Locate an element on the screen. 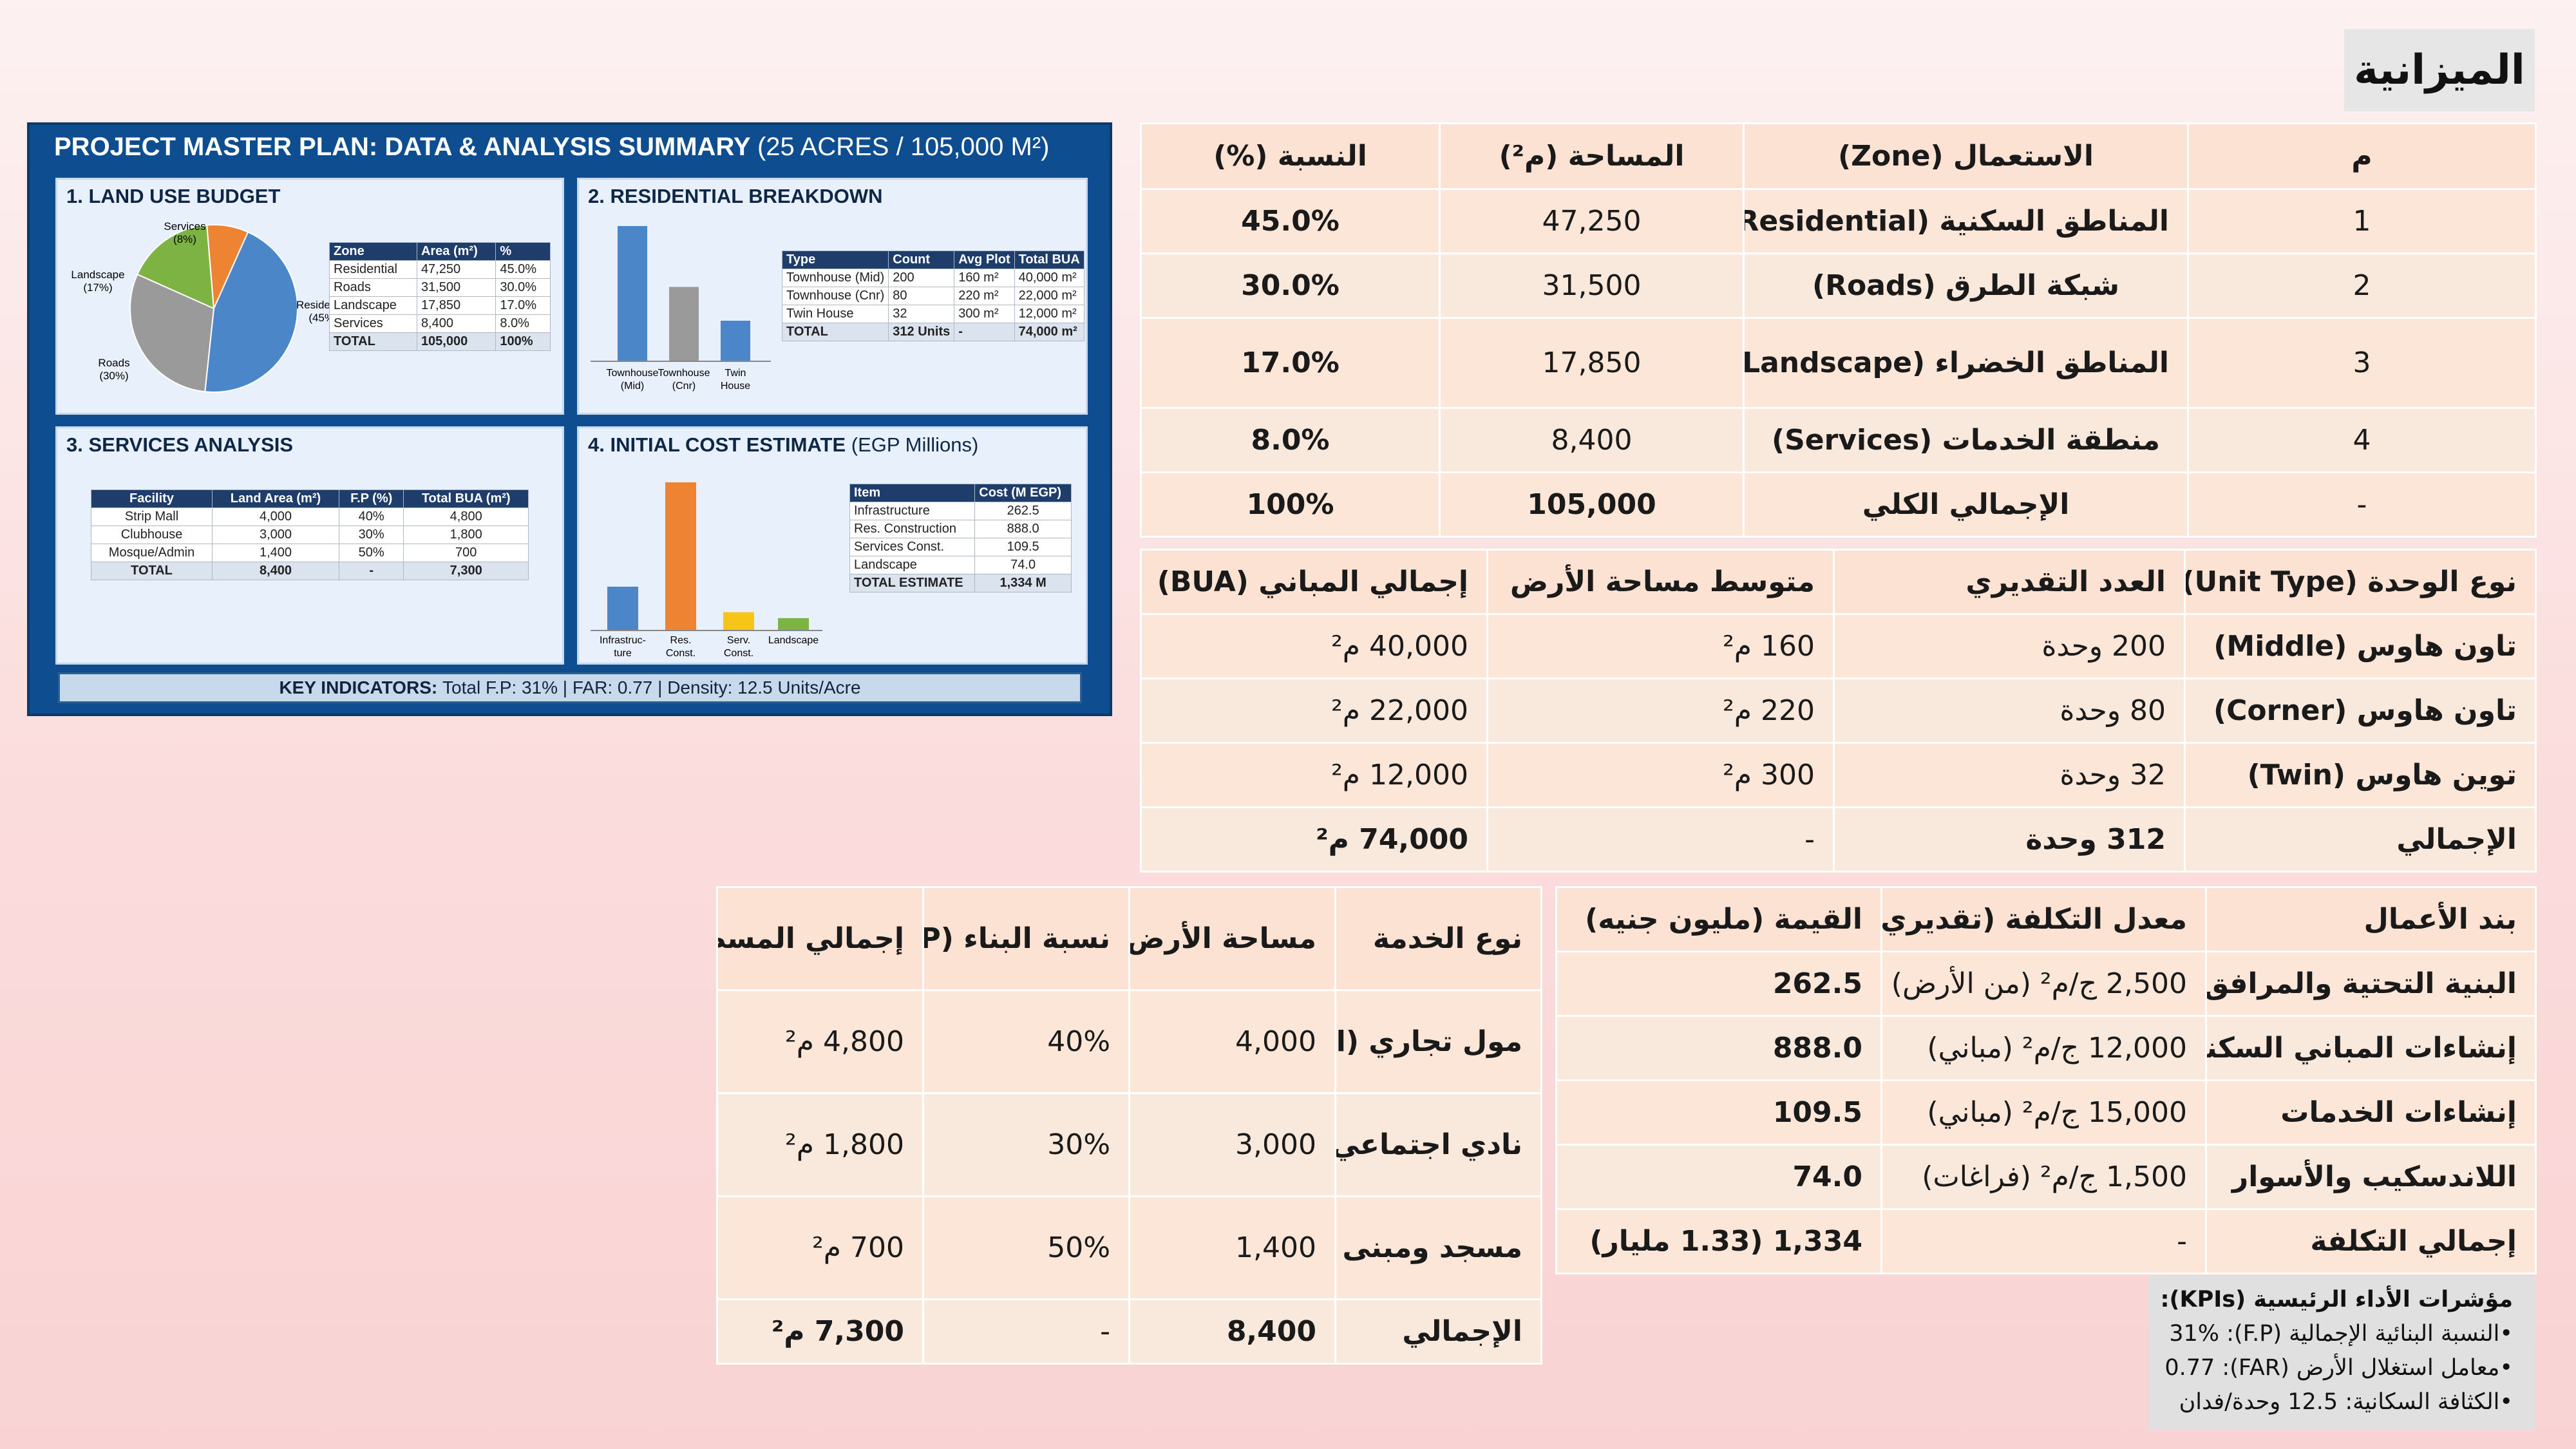  cost-bar-label: ture is located at coordinates (623, 653).